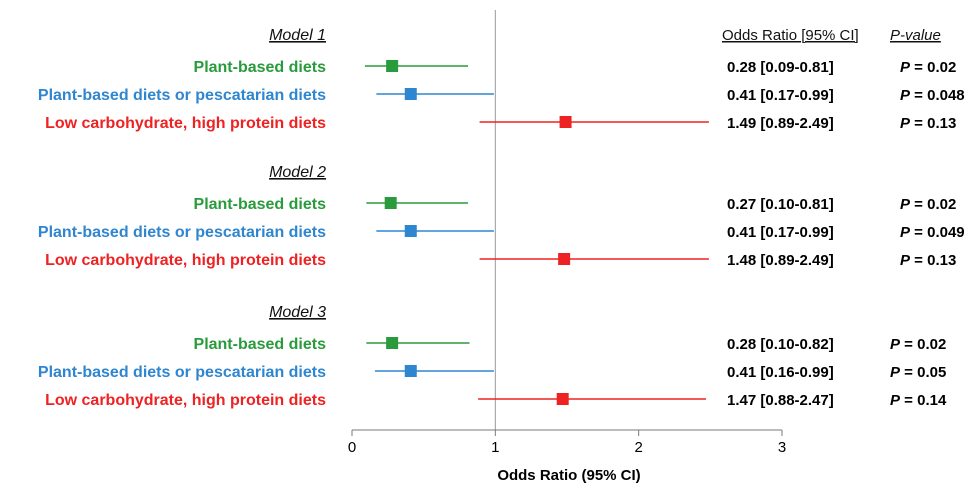 The image size is (974, 489). What do you see at coordinates (568, 475) in the screenshot?
I see `x-axis-title: Odds Ratio (95% CI)` at bounding box center [568, 475].